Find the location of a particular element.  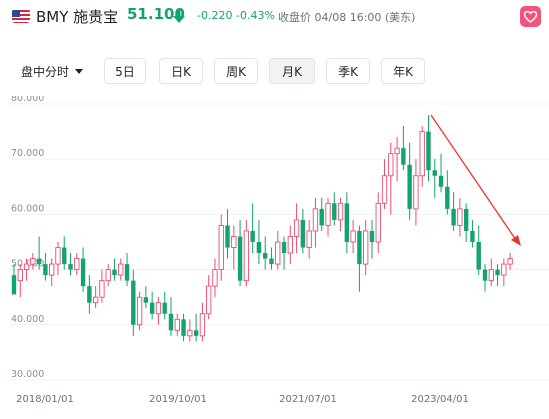

tab-5day: 5日 is located at coordinates (125, 71).